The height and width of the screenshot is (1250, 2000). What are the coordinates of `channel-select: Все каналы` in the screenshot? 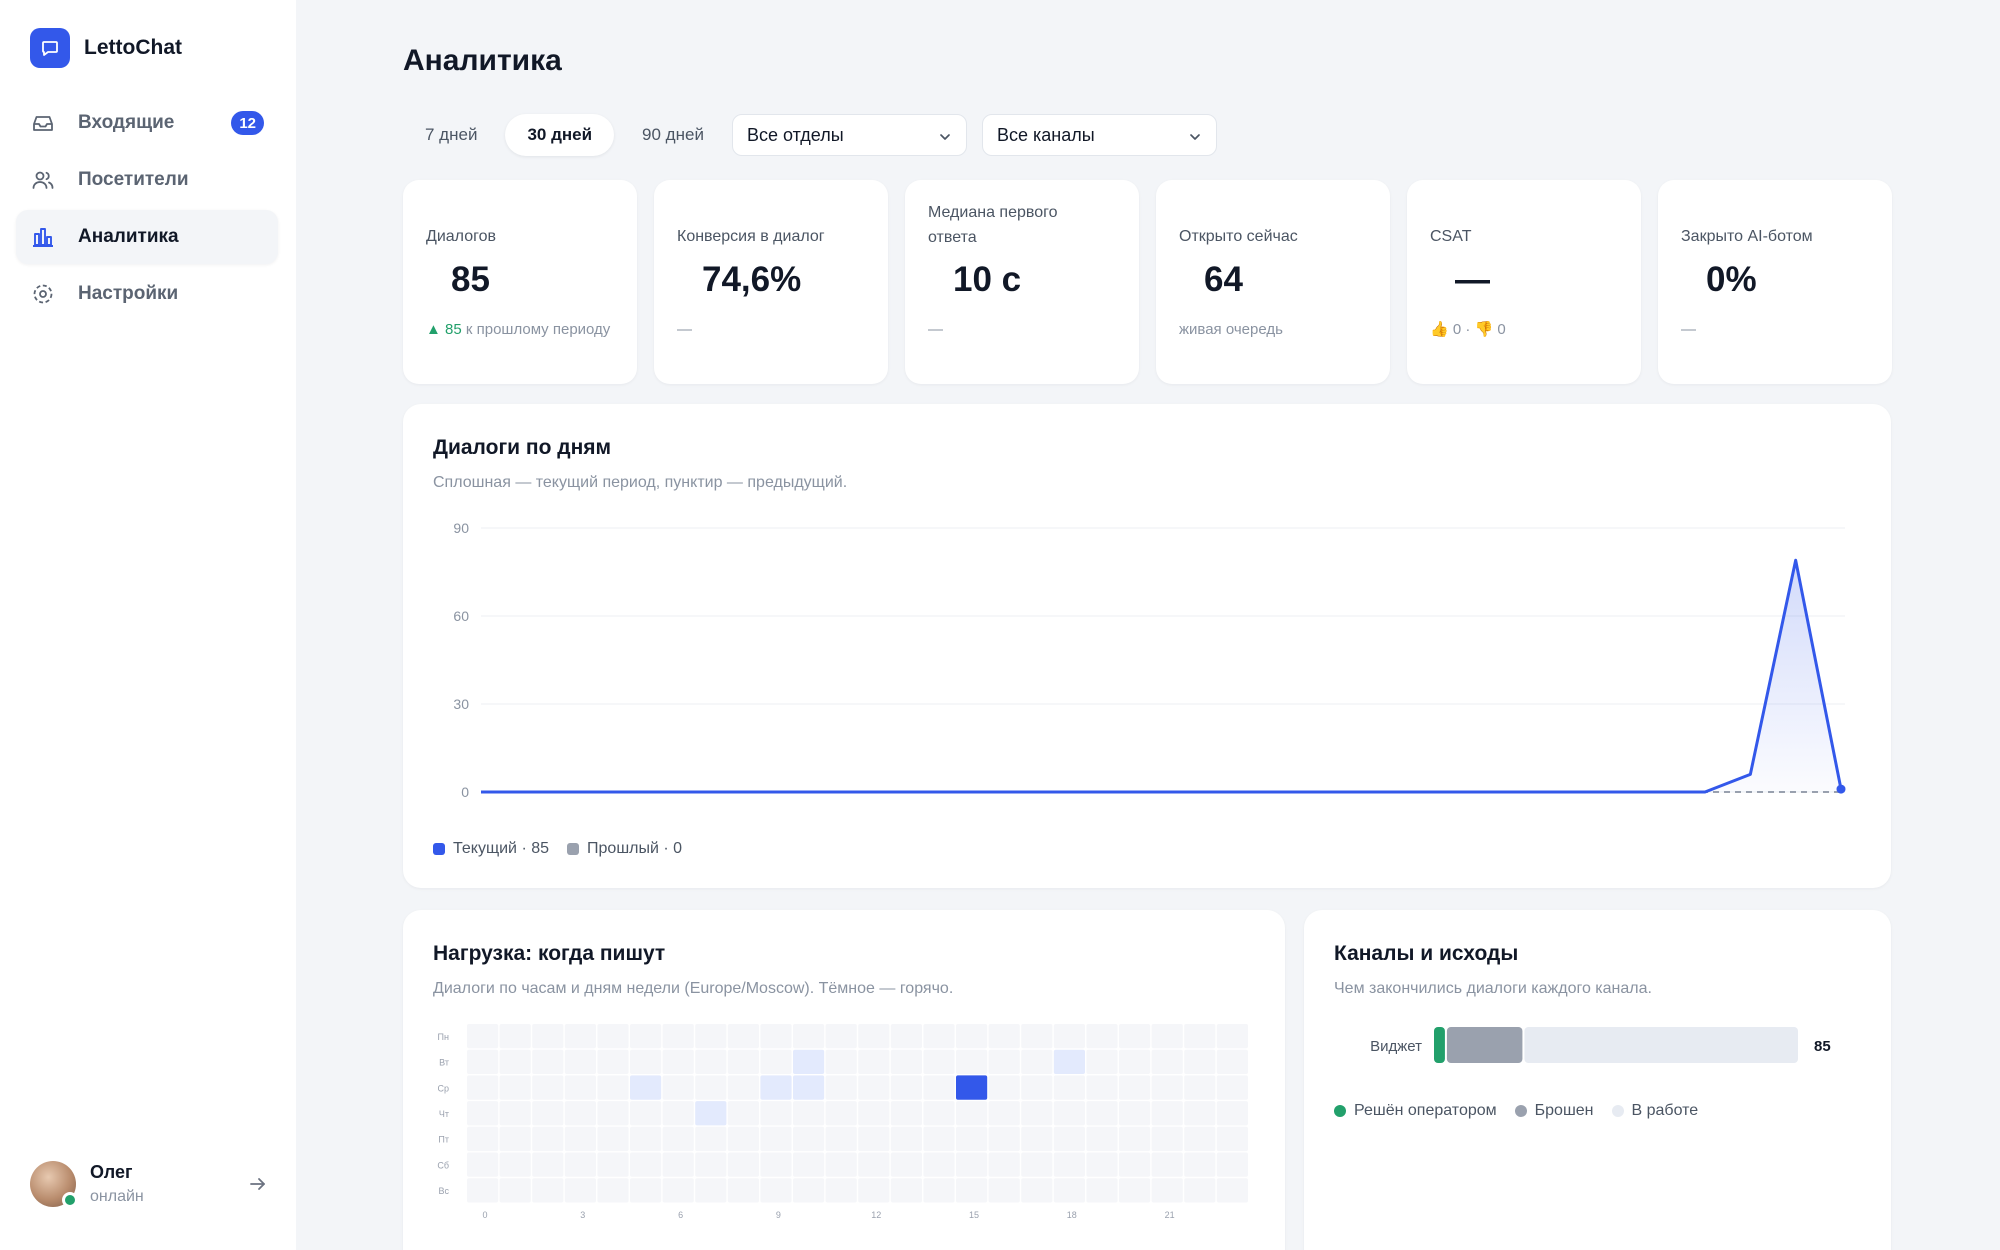 It's located at (1099, 135).